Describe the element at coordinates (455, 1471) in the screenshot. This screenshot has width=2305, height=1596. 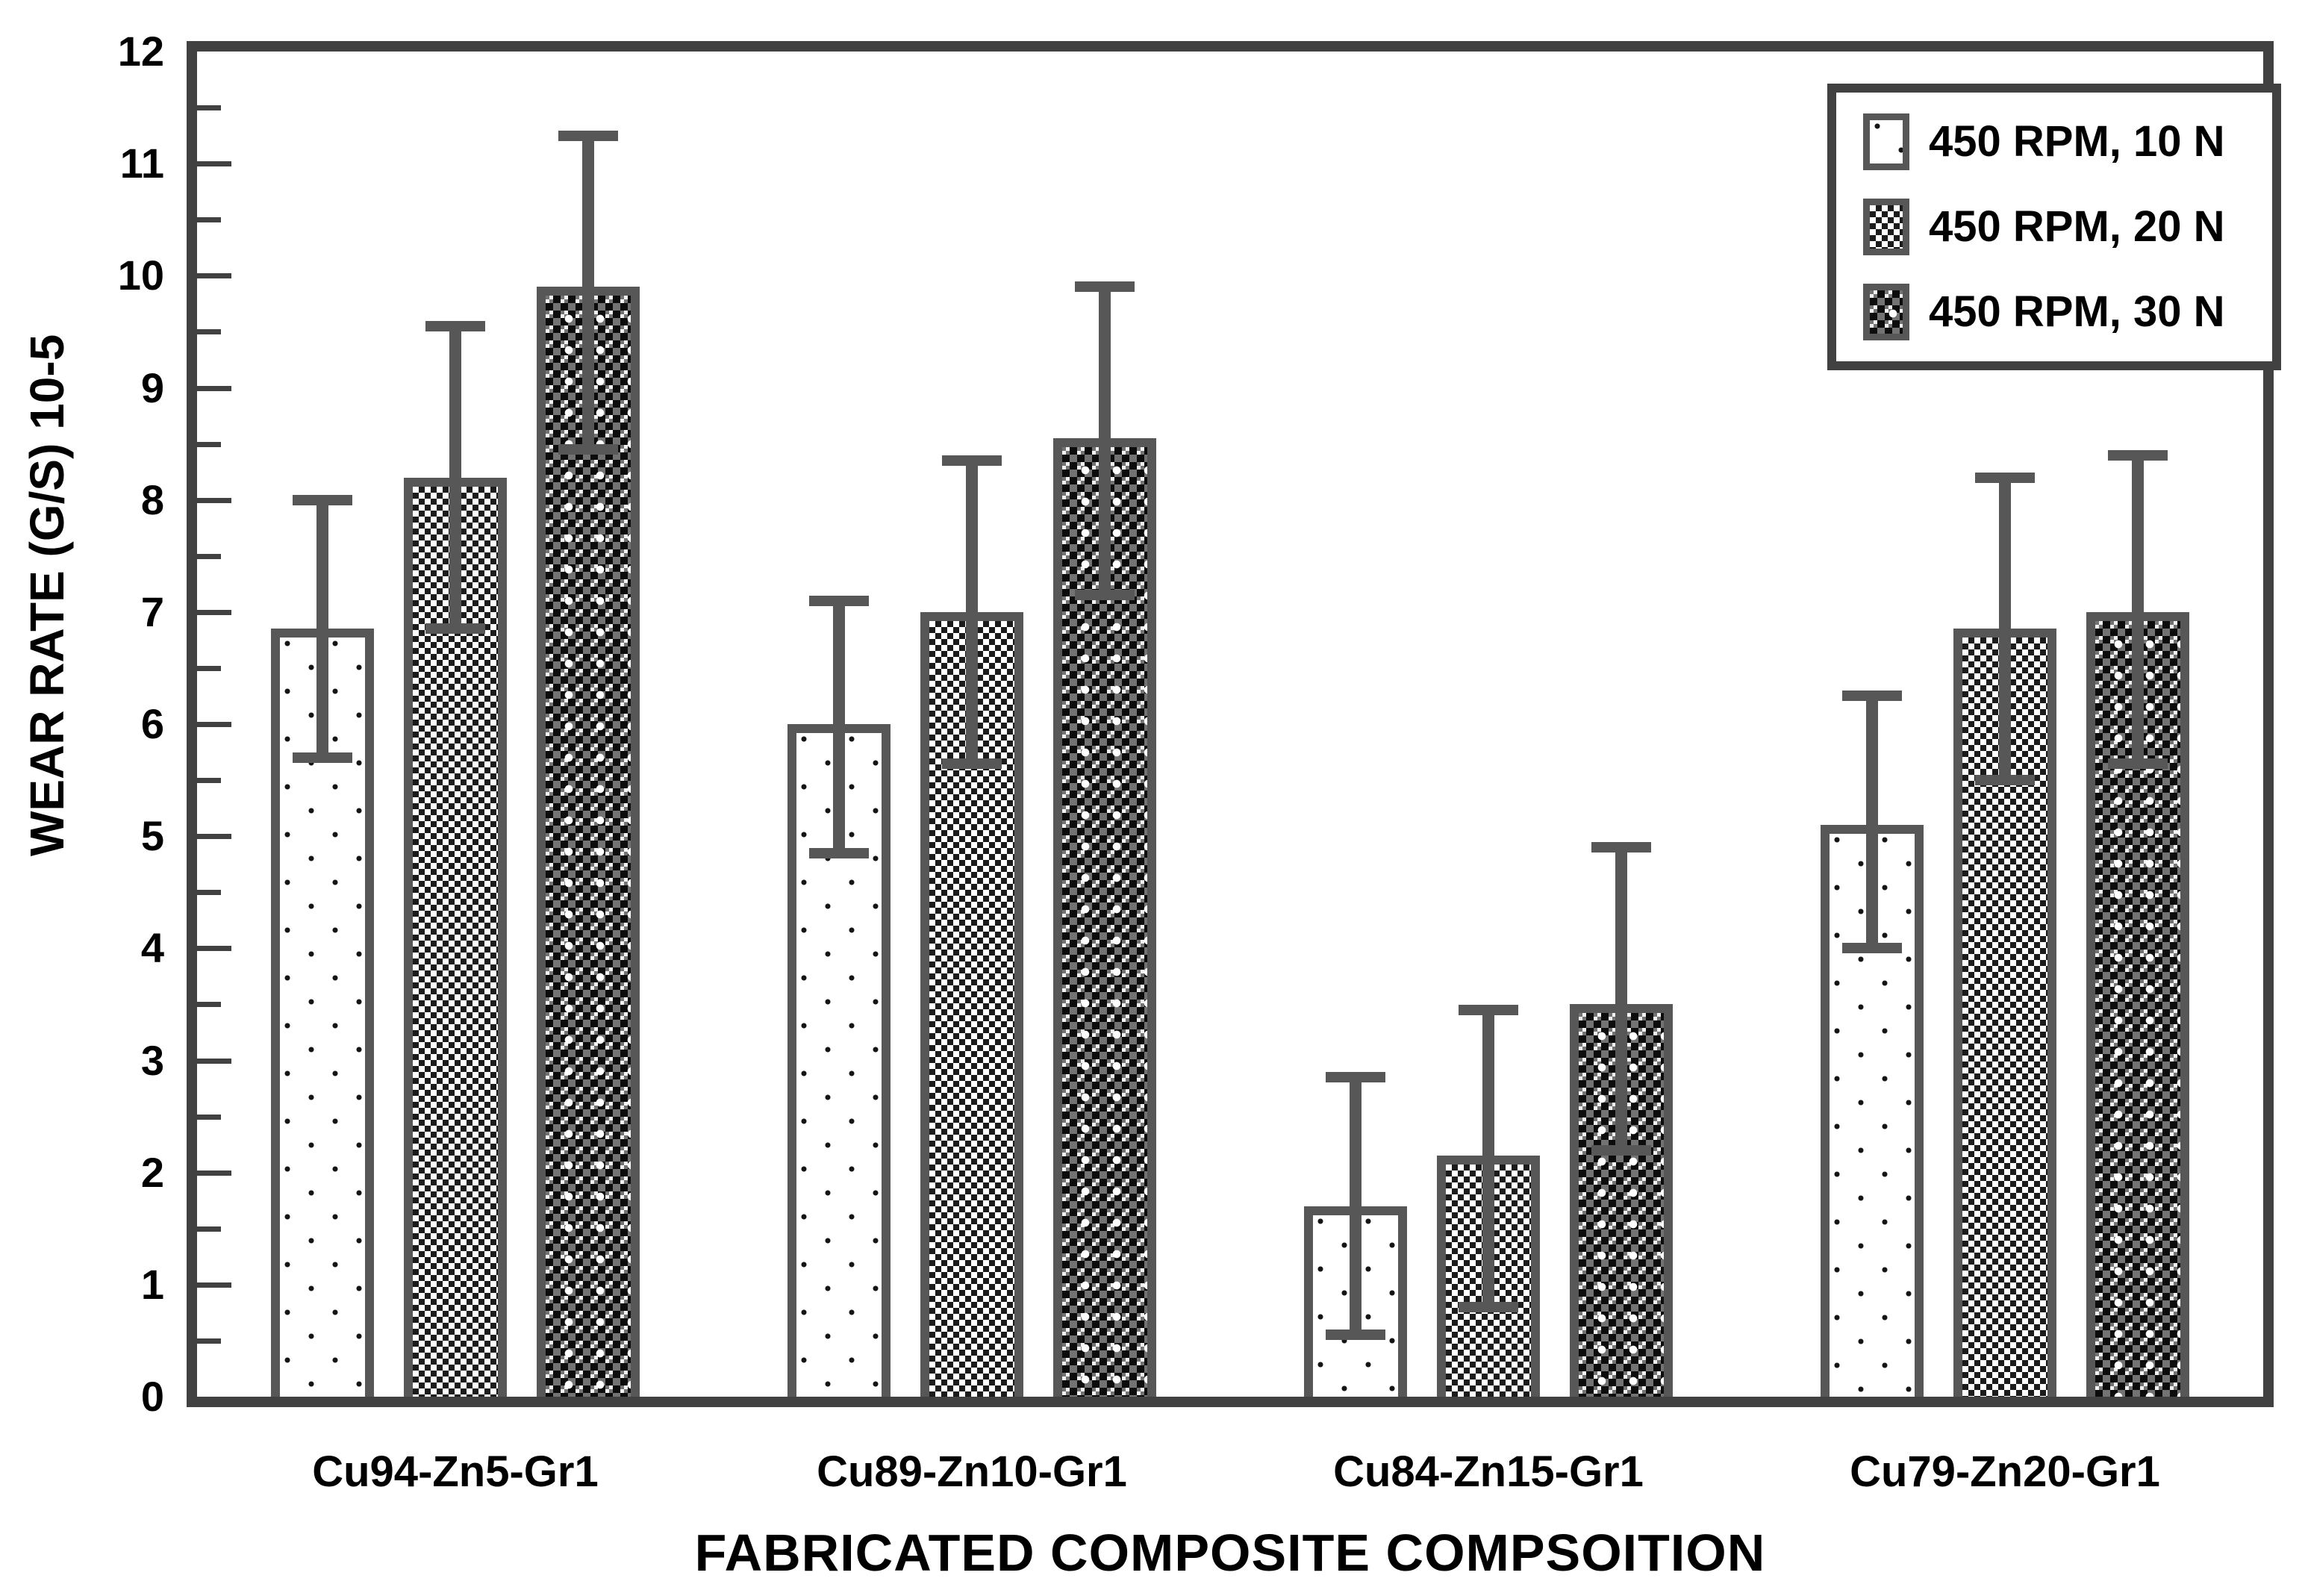
I see `category-label: Cu94-Zn5-Gr1` at that location.